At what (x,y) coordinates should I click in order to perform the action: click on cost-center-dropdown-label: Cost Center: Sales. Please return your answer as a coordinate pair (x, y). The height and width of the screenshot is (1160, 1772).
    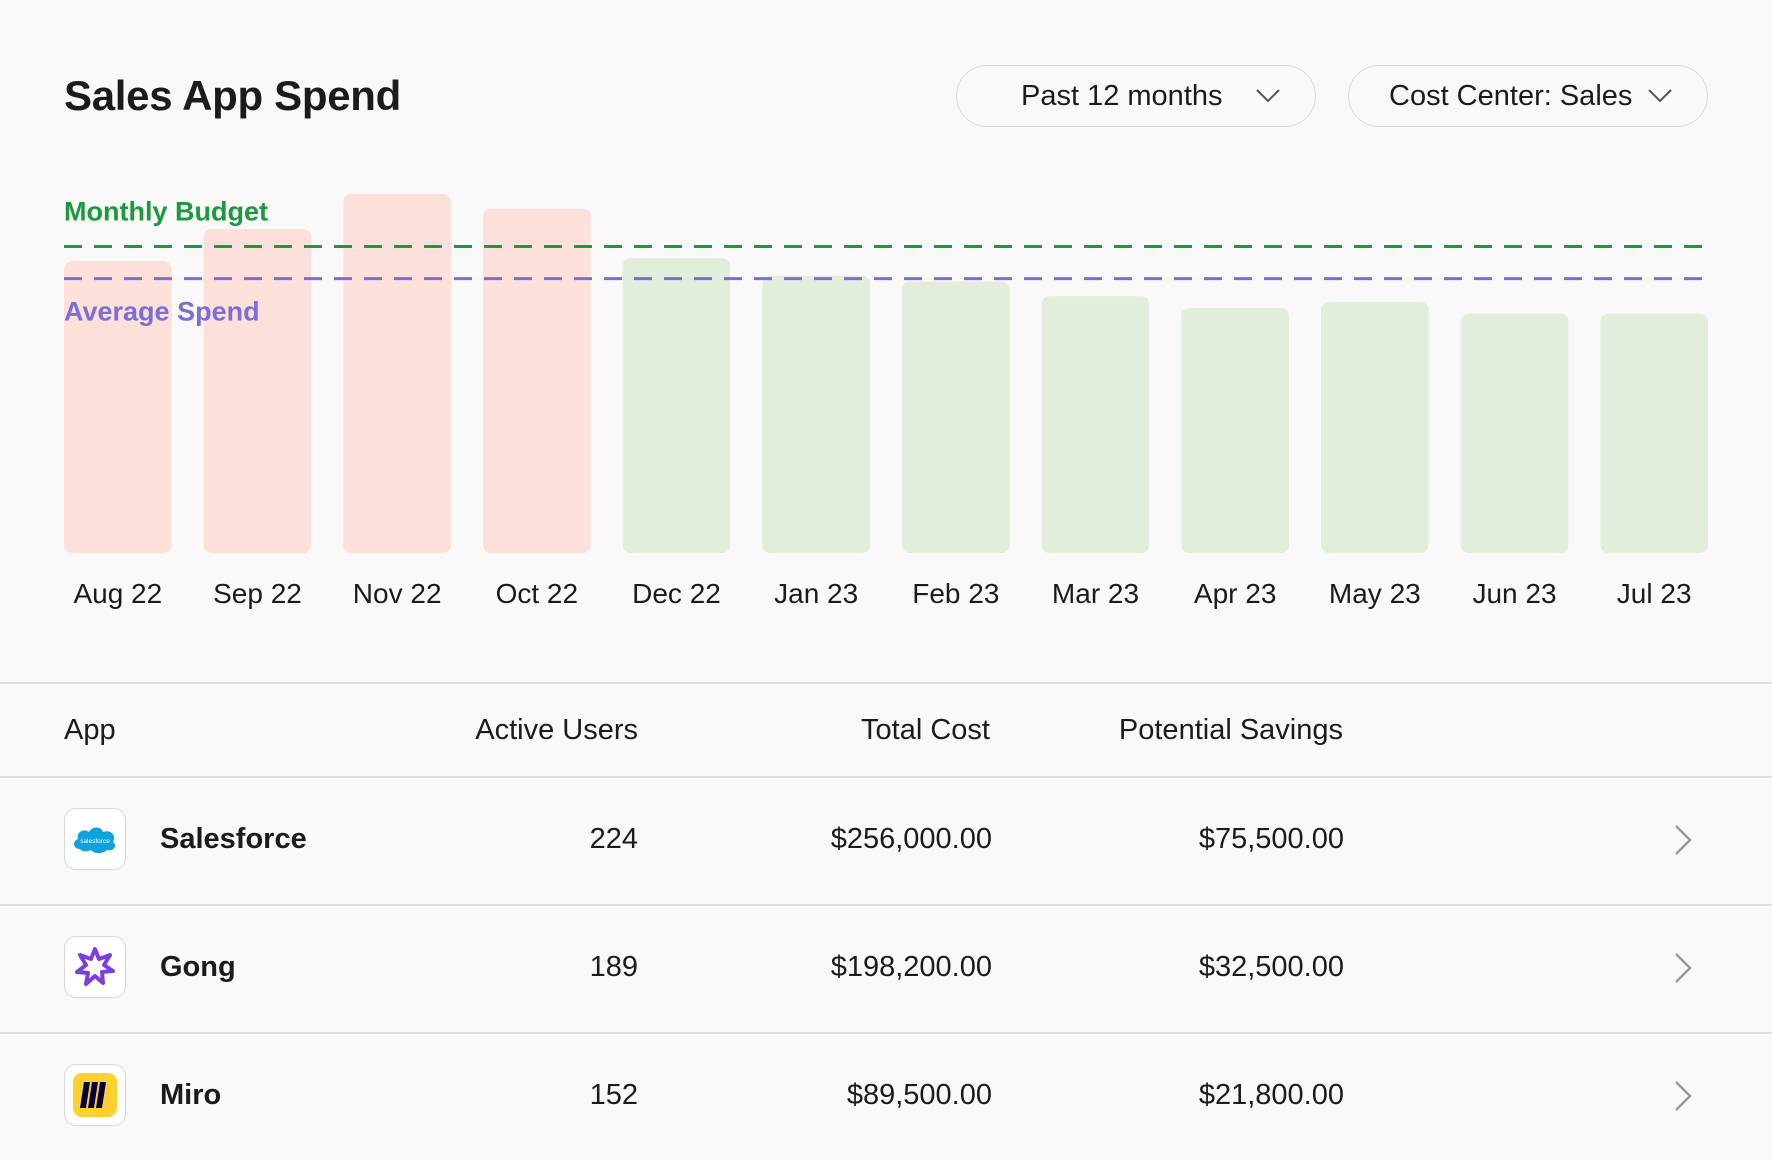
    Looking at the image, I should click on (1511, 95).